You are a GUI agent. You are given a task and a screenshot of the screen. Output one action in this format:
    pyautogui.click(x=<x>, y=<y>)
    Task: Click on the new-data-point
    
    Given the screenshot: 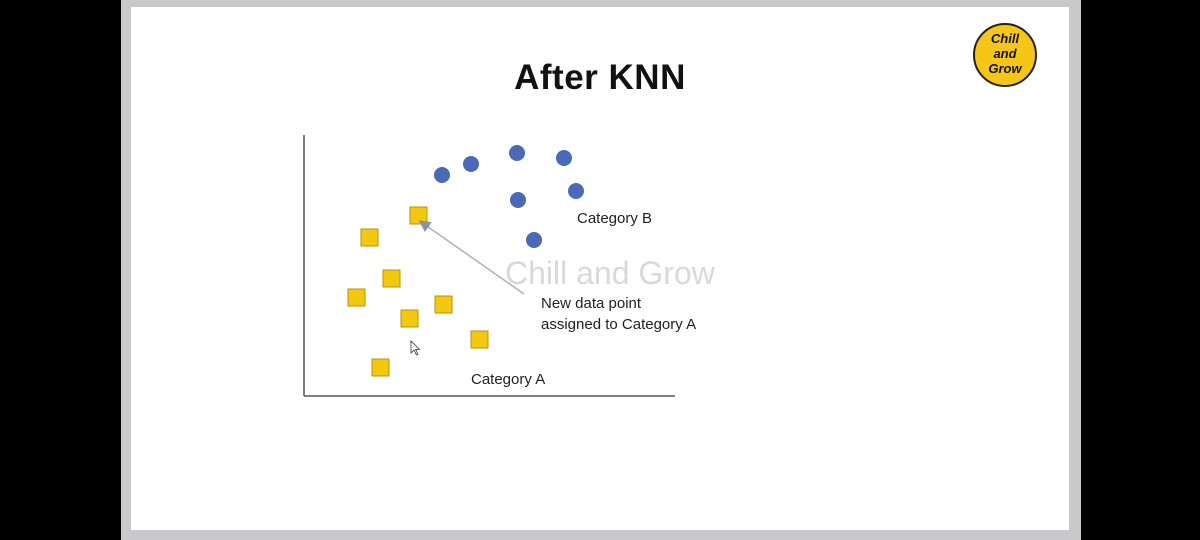 What is the action you would take?
    pyautogui.click(x=418, y=215)
    